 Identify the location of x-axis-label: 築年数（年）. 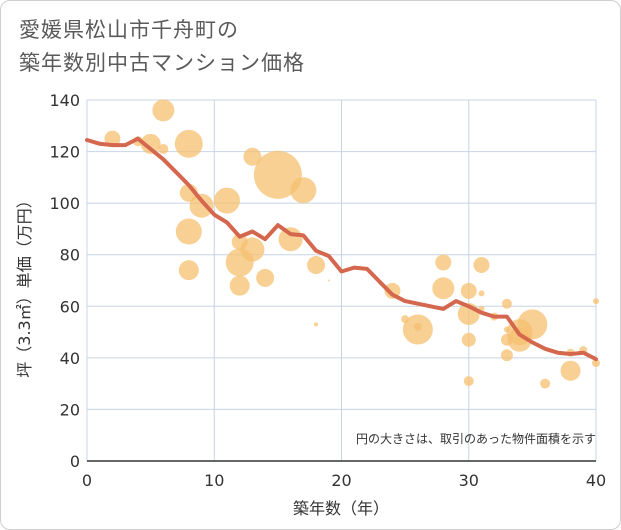
(341, 508).